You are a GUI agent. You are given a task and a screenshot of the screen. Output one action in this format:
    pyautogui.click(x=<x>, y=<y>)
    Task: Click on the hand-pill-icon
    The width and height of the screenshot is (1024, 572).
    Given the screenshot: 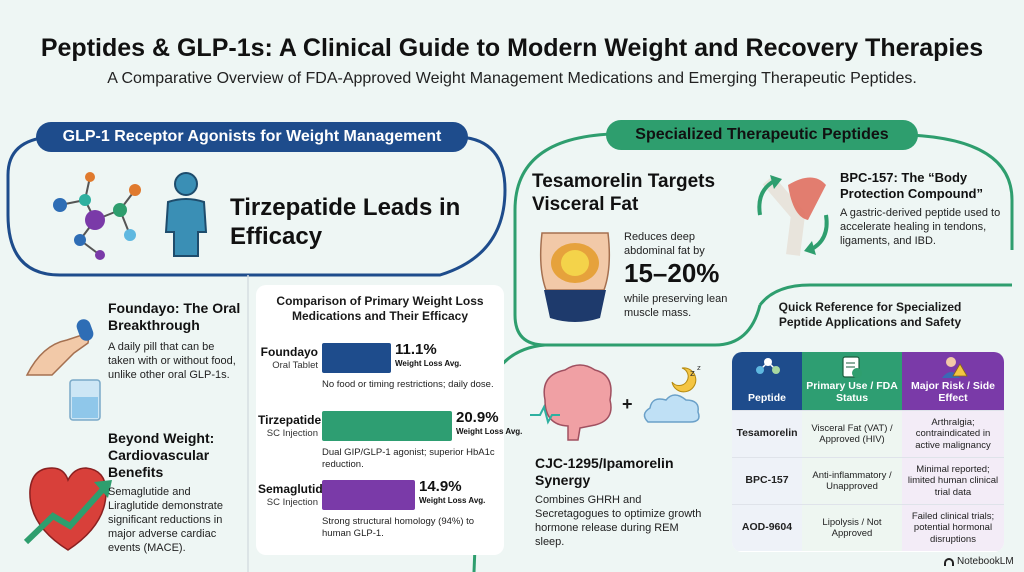 What is the action you would take?
    pyautogui.click(x=63, y=370)
    